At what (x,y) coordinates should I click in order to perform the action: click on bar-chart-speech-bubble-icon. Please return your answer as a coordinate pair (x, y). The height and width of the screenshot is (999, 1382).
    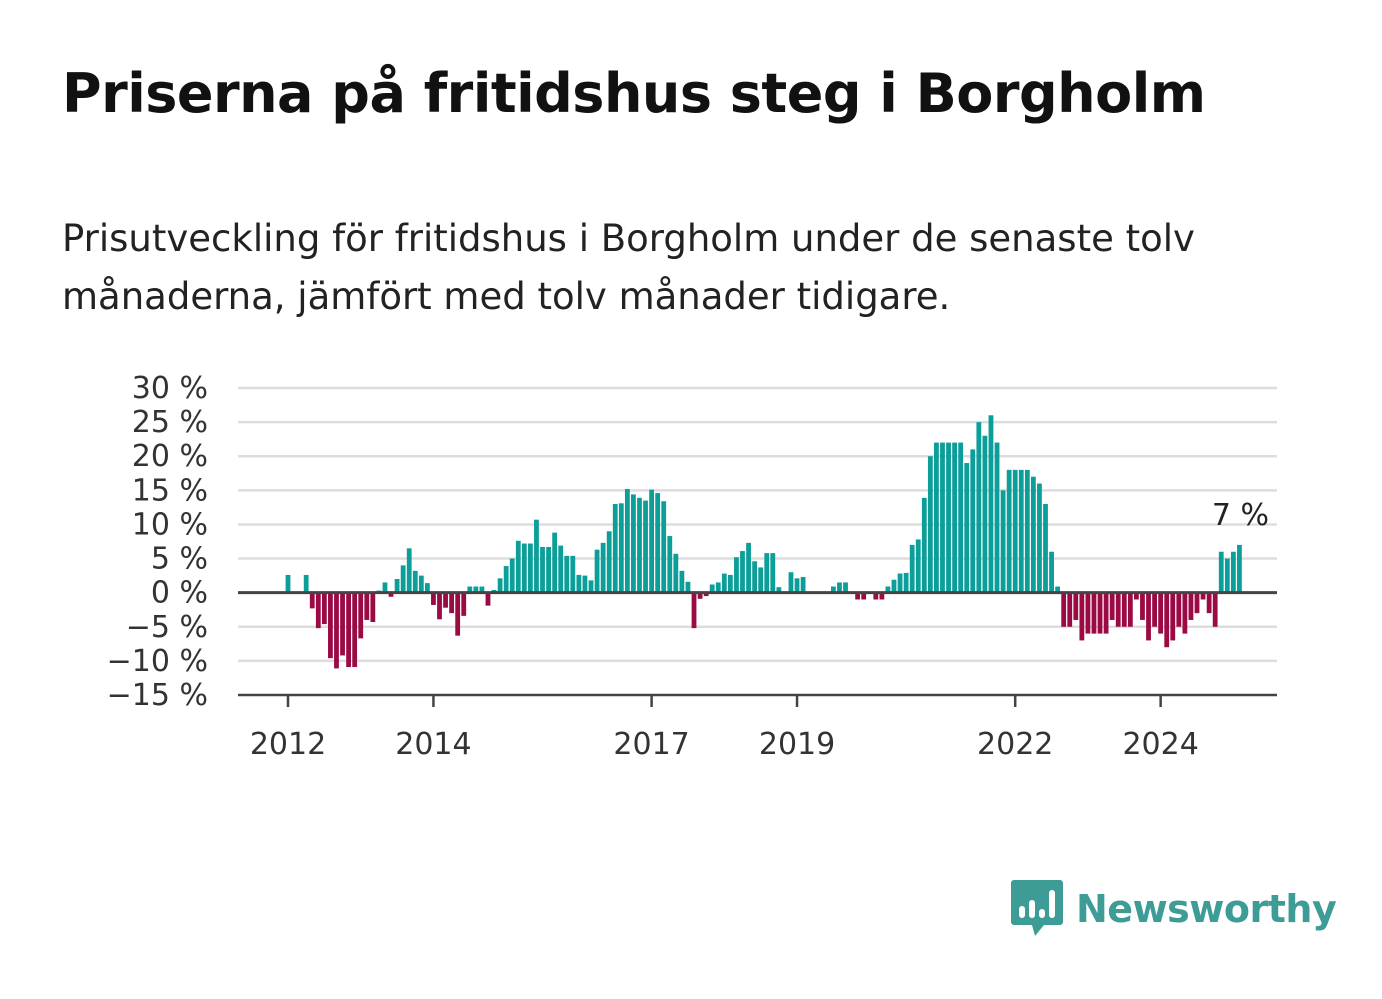
    Looking at the image, I should click on (1037, 908).